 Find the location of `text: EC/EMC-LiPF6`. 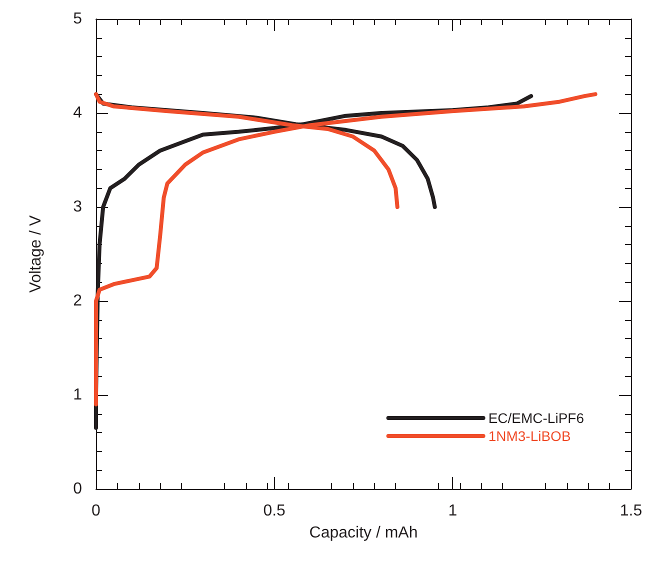

text: EC/EMC-LiPF6 is located at coordinates (536, 418).